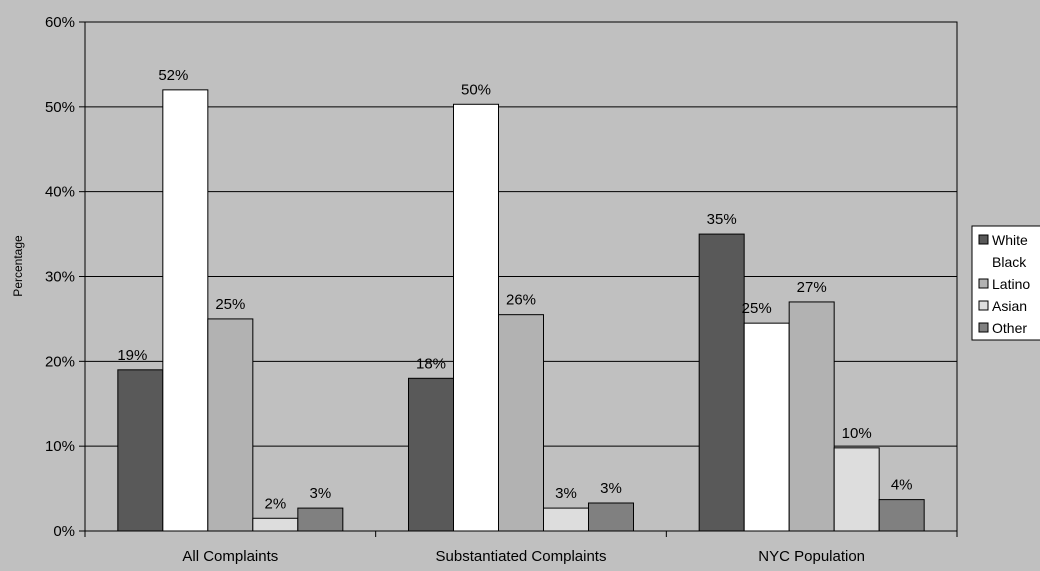 The width and height of the screenshot is (1040, 571). I want to click on data-label: 27%, so click(812, 287).